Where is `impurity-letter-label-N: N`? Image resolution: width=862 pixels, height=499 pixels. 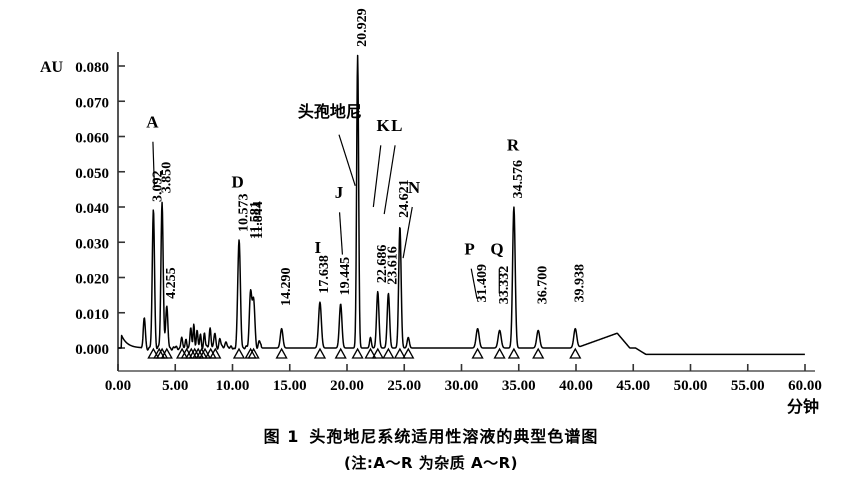 impurity-letter-label-N: N is located at coordinates (414, 187).